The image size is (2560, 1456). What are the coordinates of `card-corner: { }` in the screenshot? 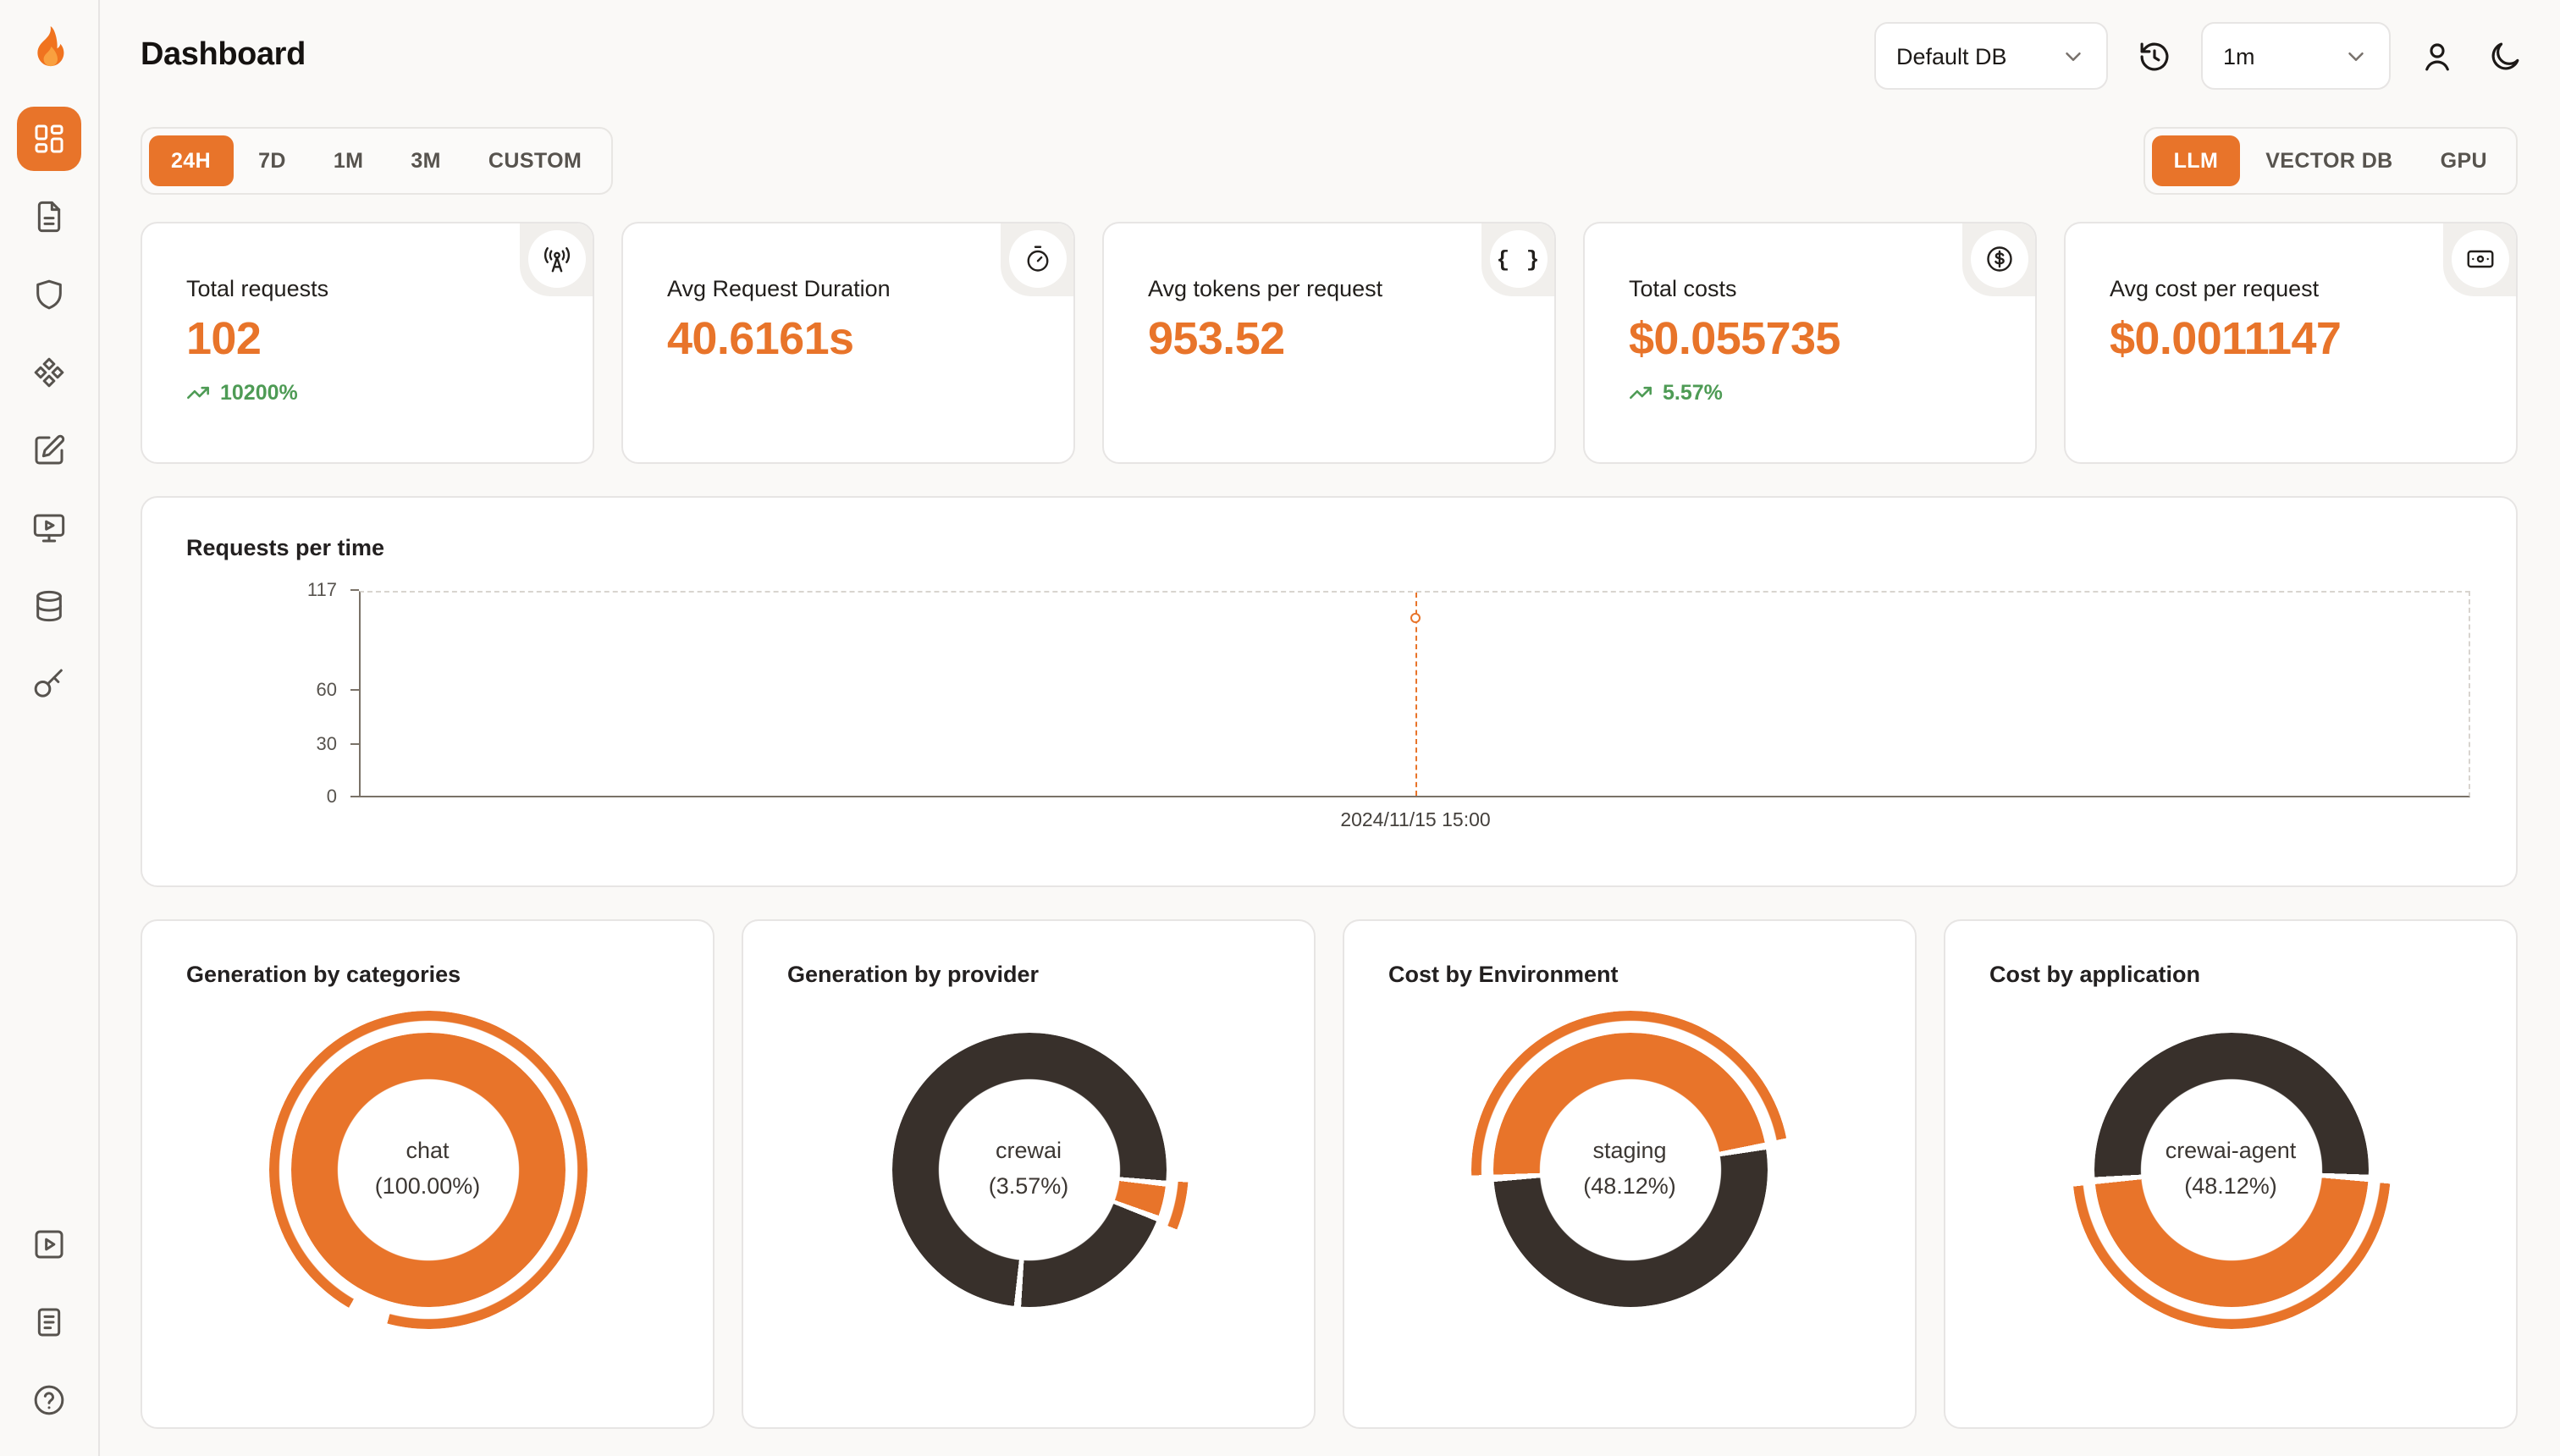 It's located at (1517, 259).